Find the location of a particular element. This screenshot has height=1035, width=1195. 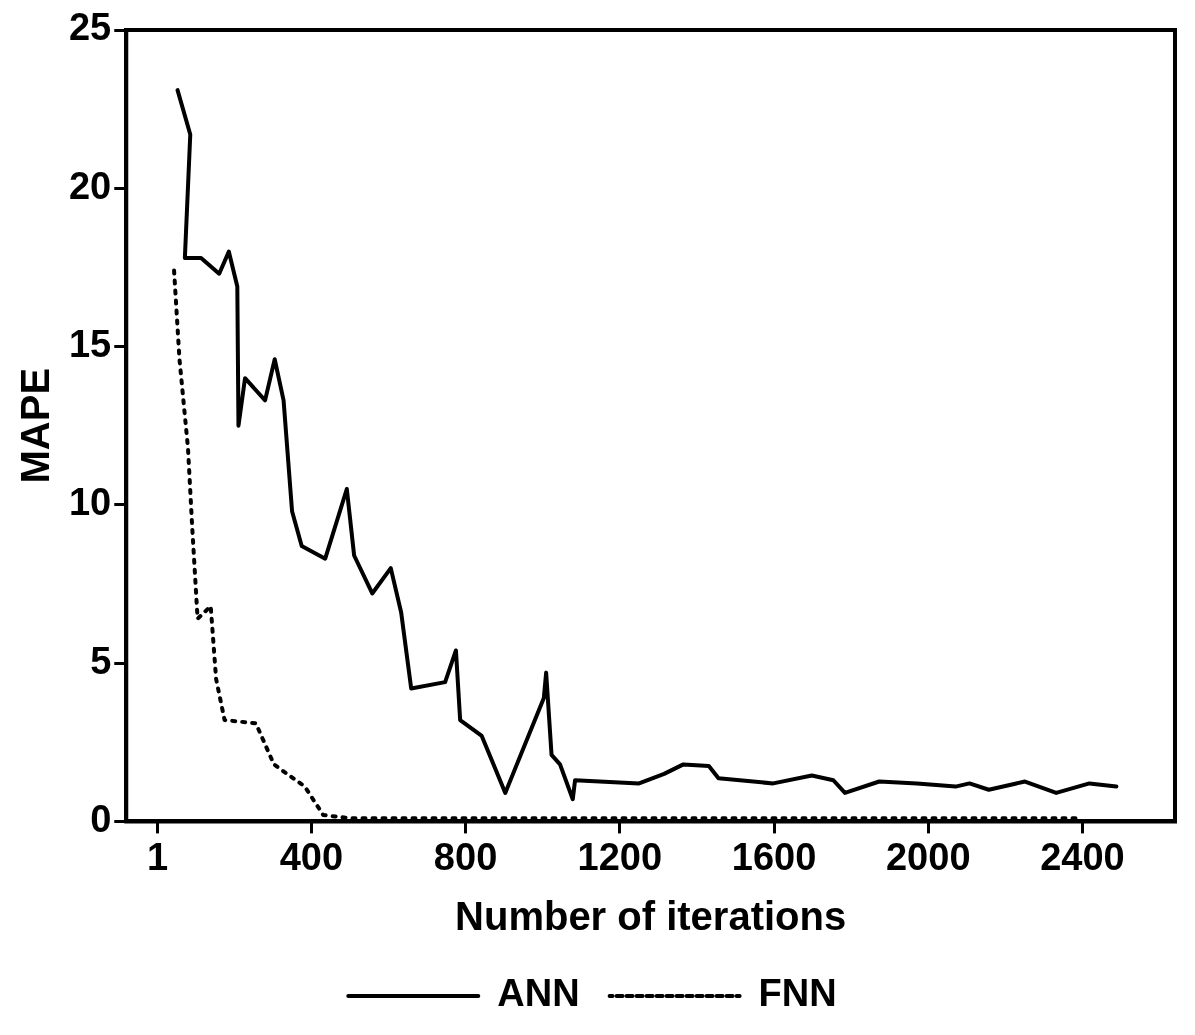

y-tick-label: 10 is located at coordinates (90, 502).